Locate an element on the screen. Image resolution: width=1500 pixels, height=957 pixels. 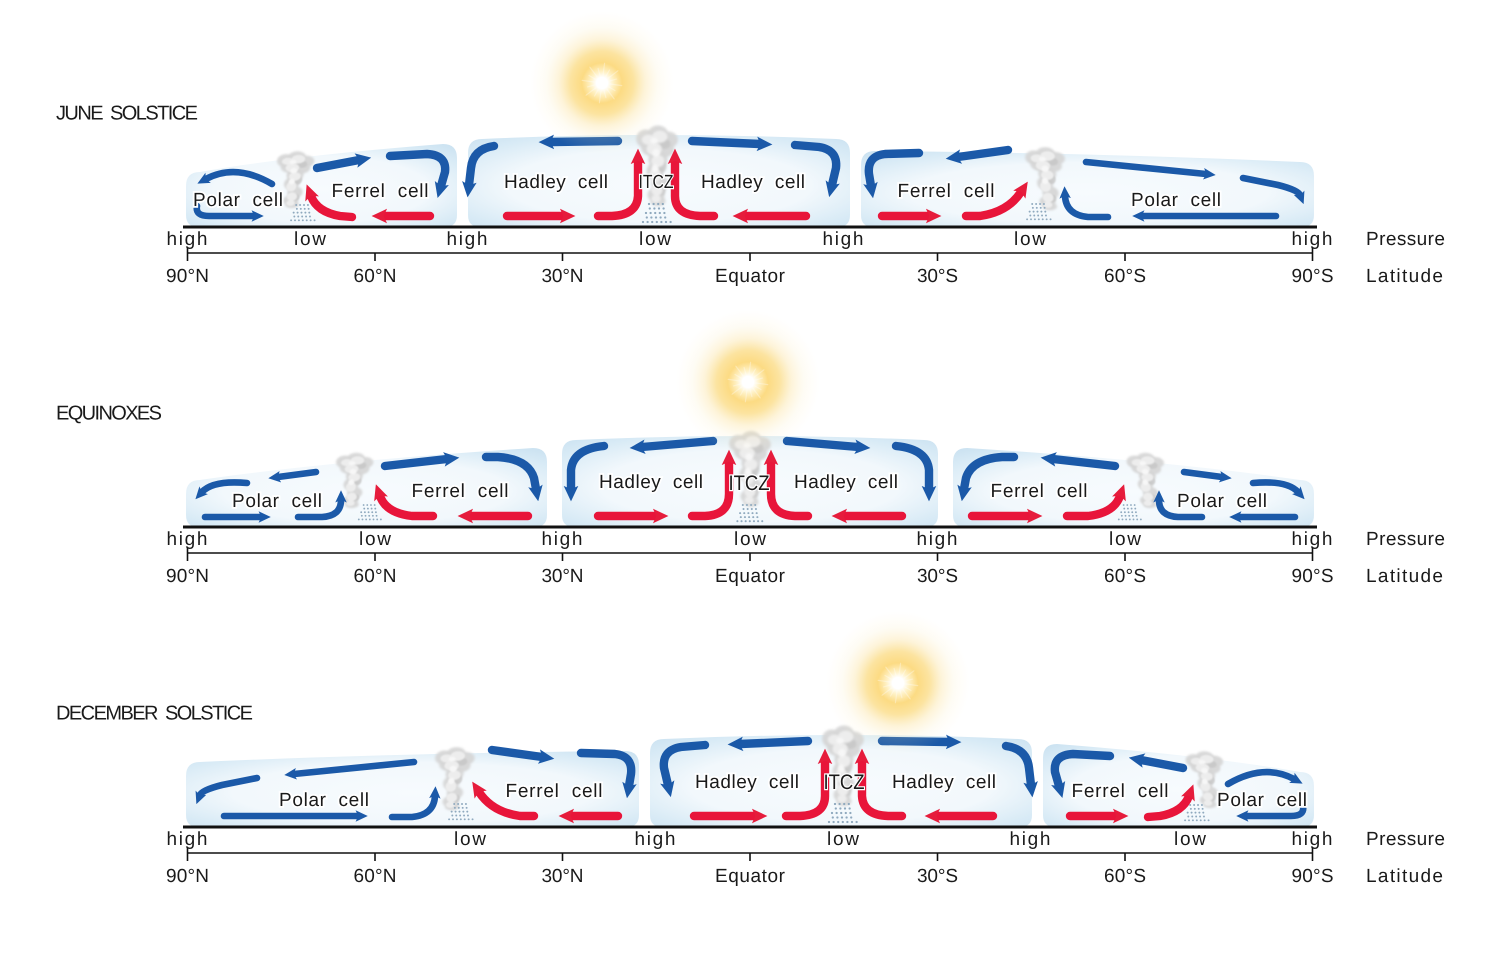
svg-text: JUNE SOLSTICE is located at coordinates (127, 114).